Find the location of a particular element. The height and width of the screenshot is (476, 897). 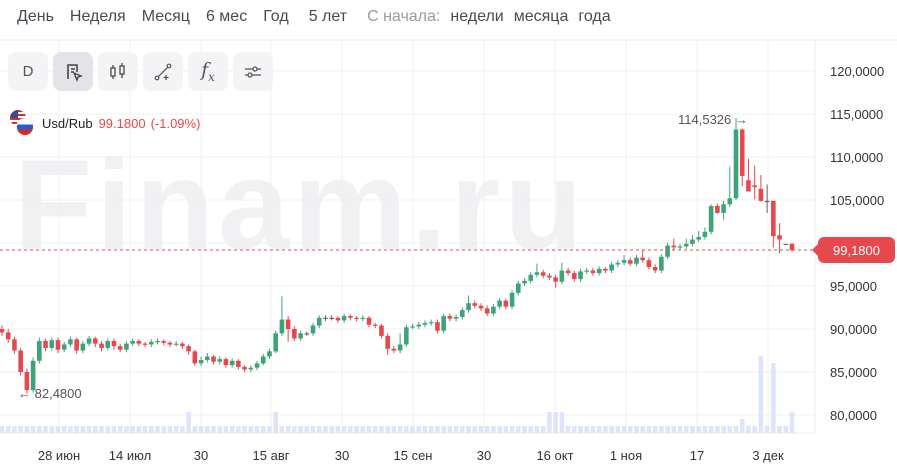

since-month: месяца is located at coordinates (541, 16).